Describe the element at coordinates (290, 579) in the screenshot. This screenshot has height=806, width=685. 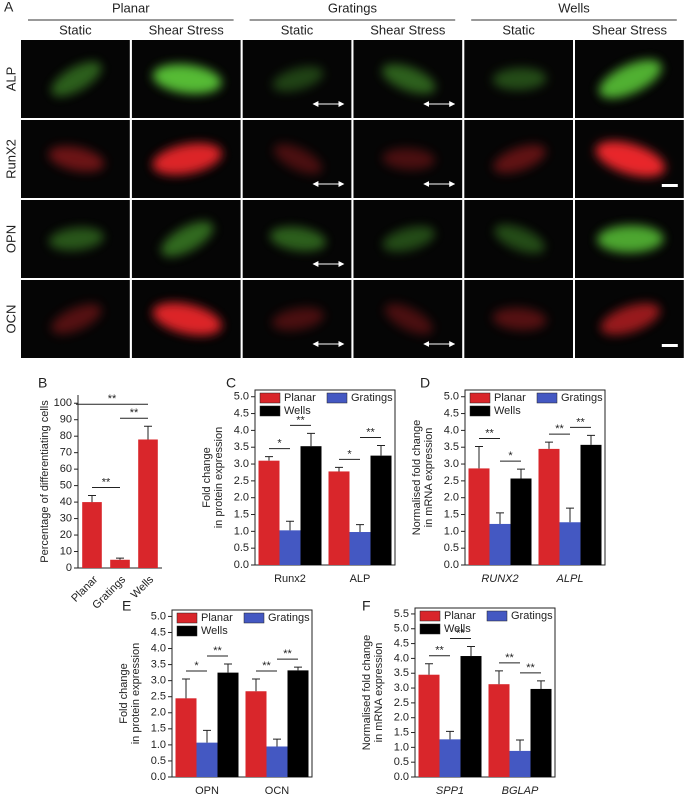
I see `x-tick-label: Runx2` at that location.